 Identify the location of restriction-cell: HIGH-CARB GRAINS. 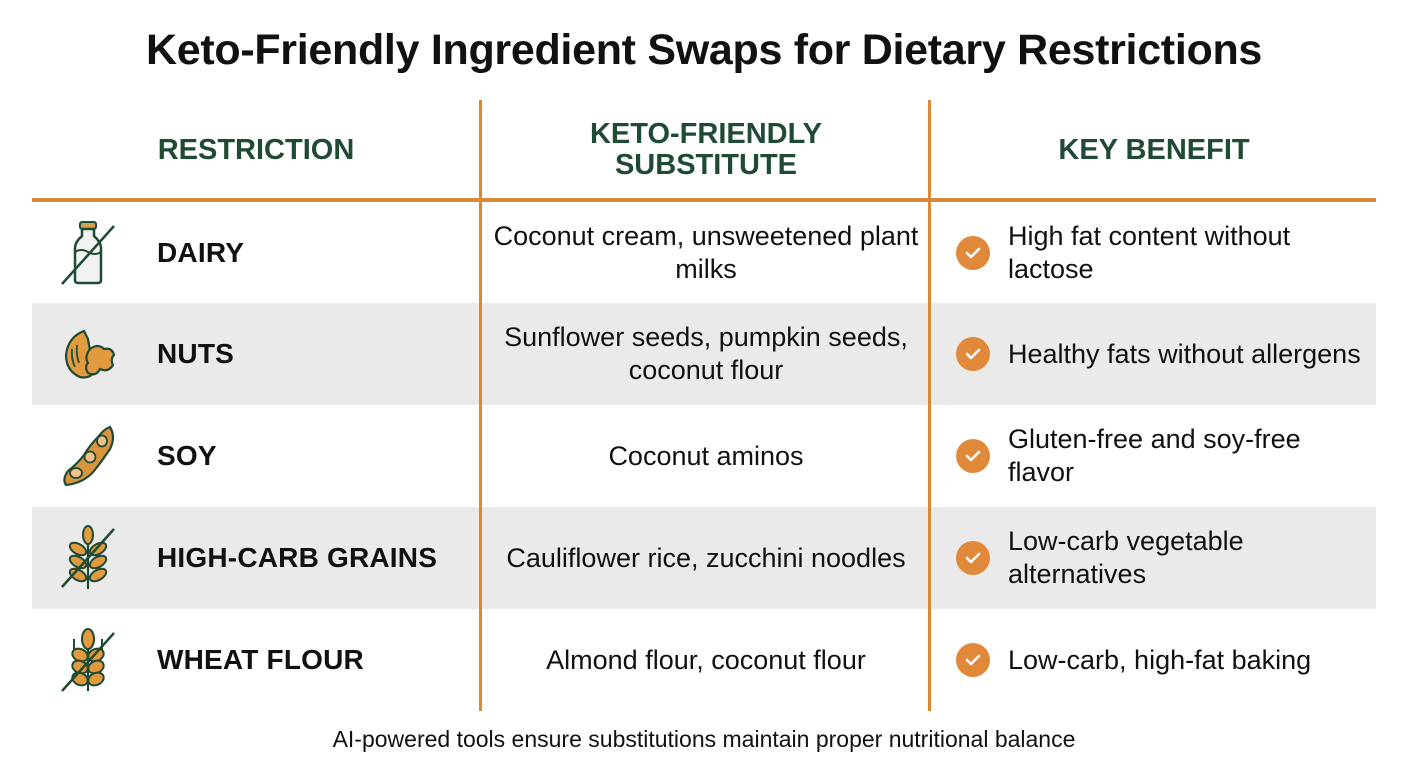
(256, 558).